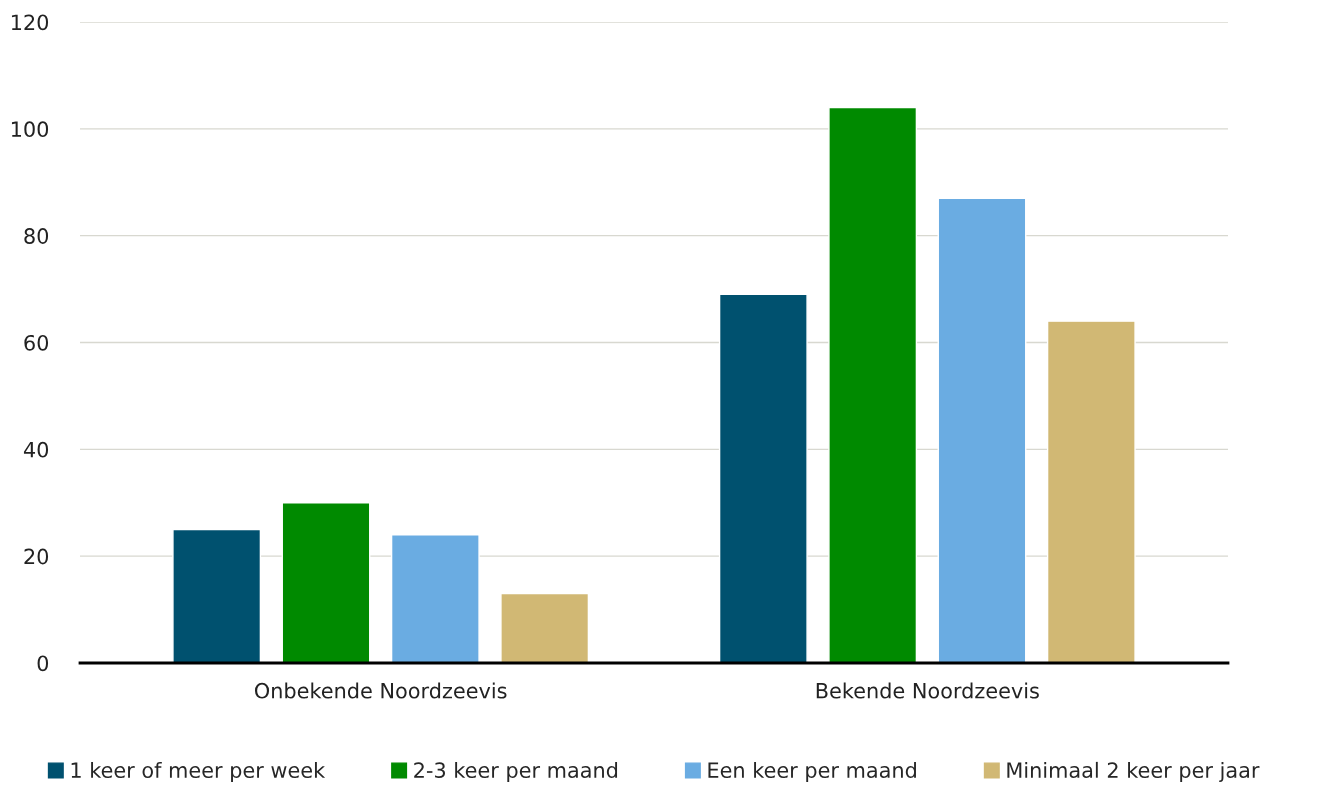  I want to click on y-tick-label: 100, so click(30, 129).